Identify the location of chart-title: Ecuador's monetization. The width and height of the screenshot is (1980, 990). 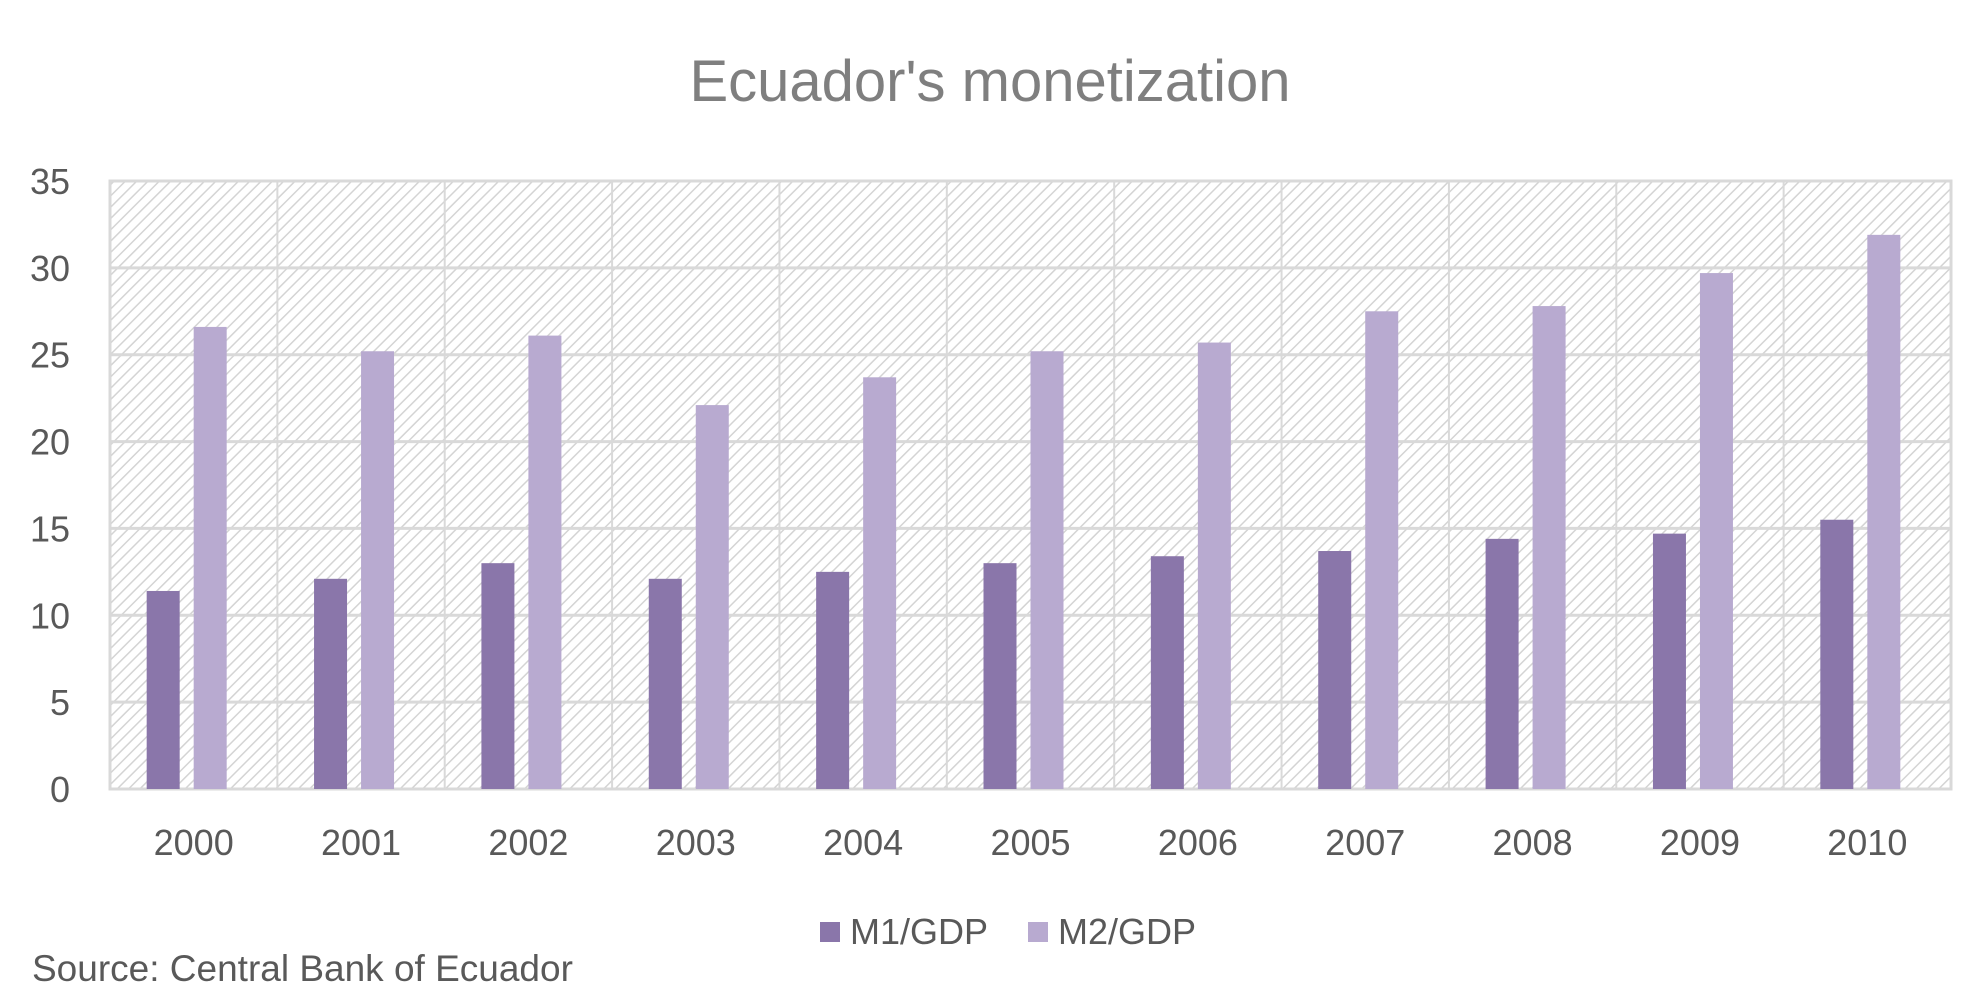
(990, 81).